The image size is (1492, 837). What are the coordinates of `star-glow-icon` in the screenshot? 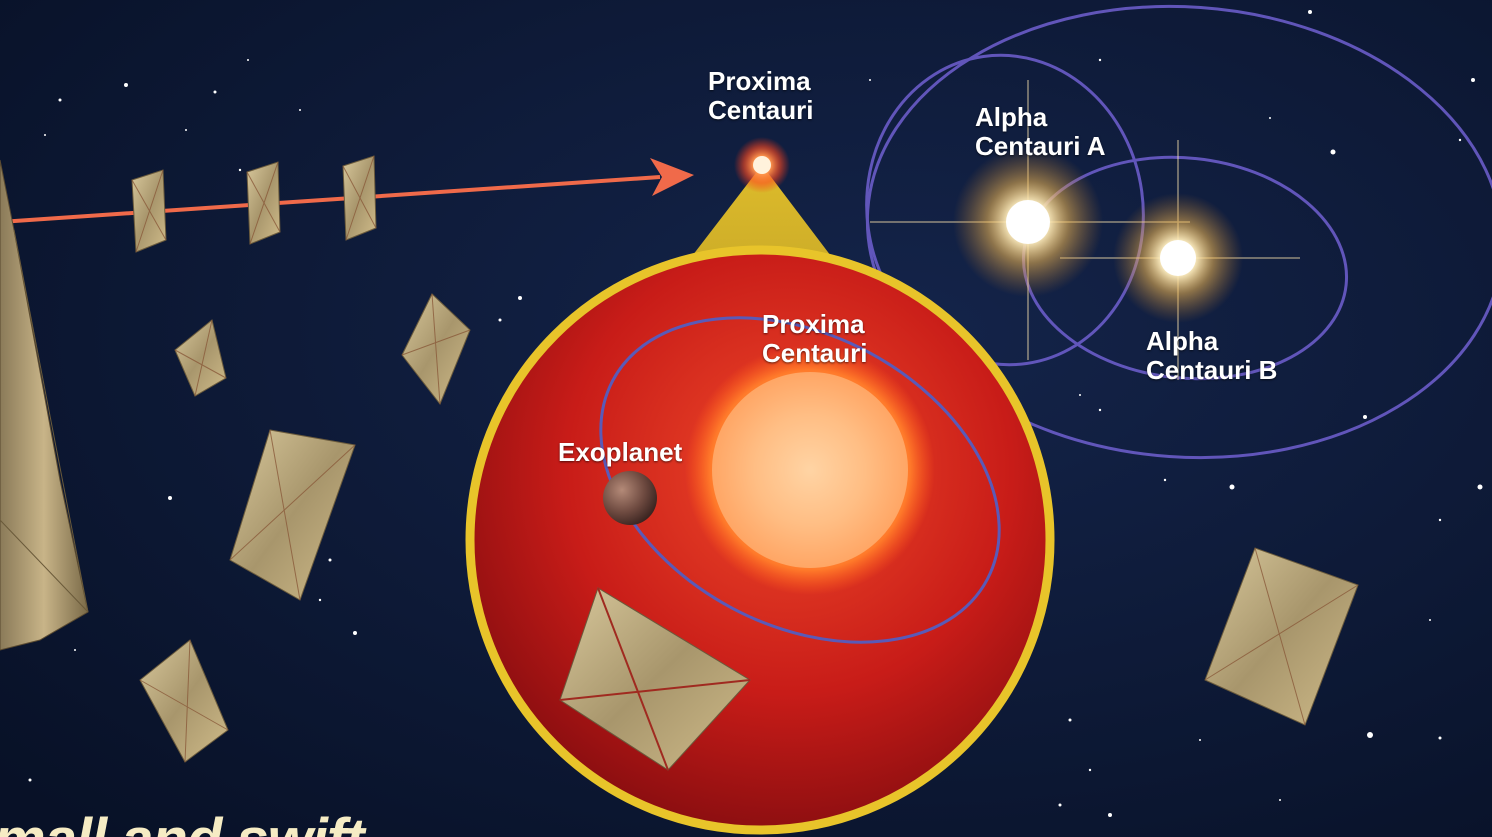 It's located at (1017, 230).